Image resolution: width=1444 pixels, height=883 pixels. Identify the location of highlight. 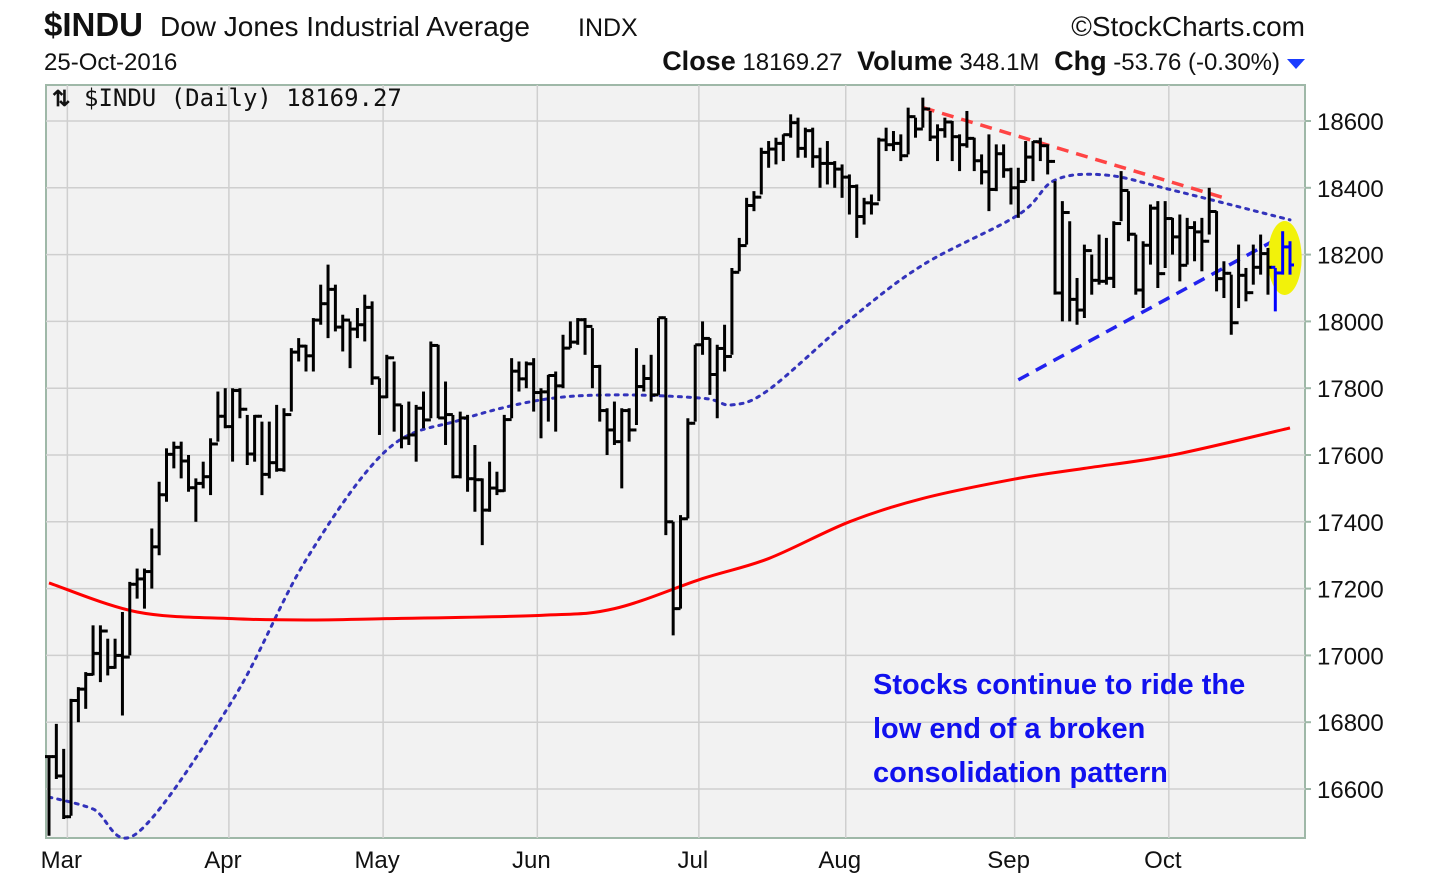
(1284, 257).